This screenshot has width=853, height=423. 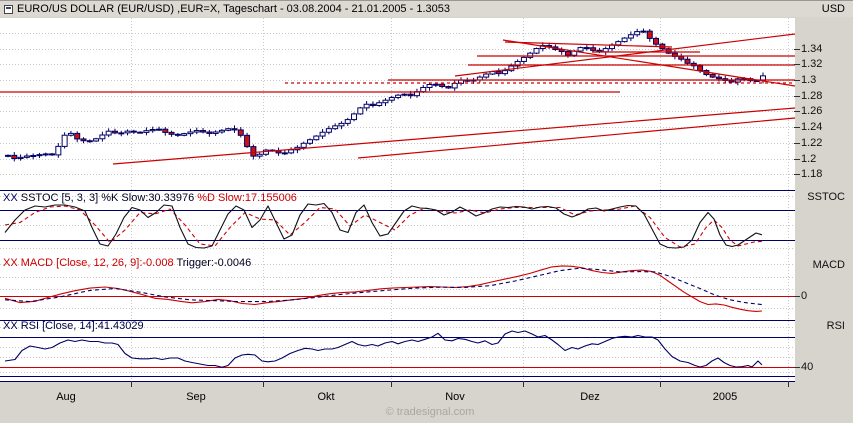 I want to click on chart-window-icon, so click(x=8, y=9).